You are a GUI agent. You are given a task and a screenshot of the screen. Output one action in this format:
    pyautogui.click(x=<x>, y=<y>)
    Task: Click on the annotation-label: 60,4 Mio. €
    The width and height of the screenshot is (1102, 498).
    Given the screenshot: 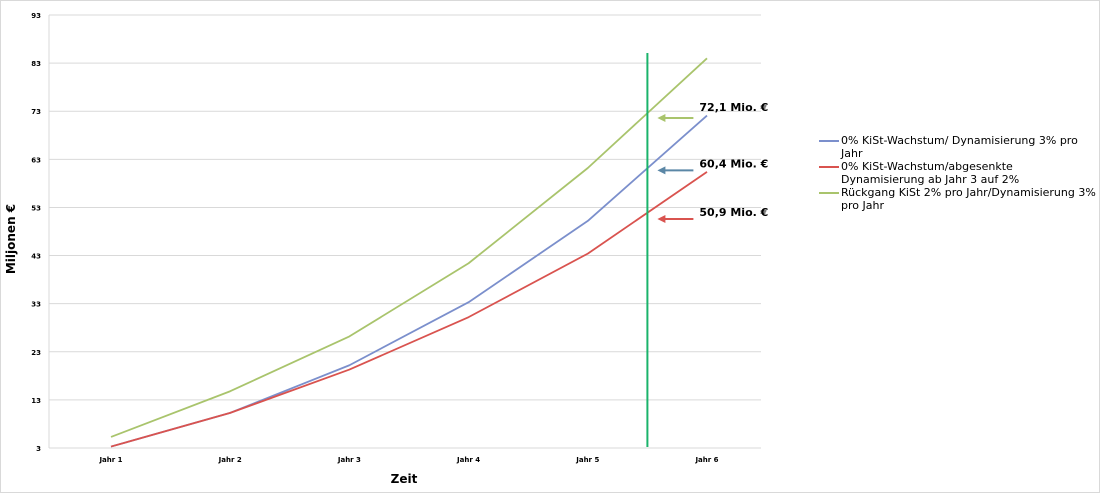 What is the action you would take?
    pyautogui.click(x=733, y=163)
    